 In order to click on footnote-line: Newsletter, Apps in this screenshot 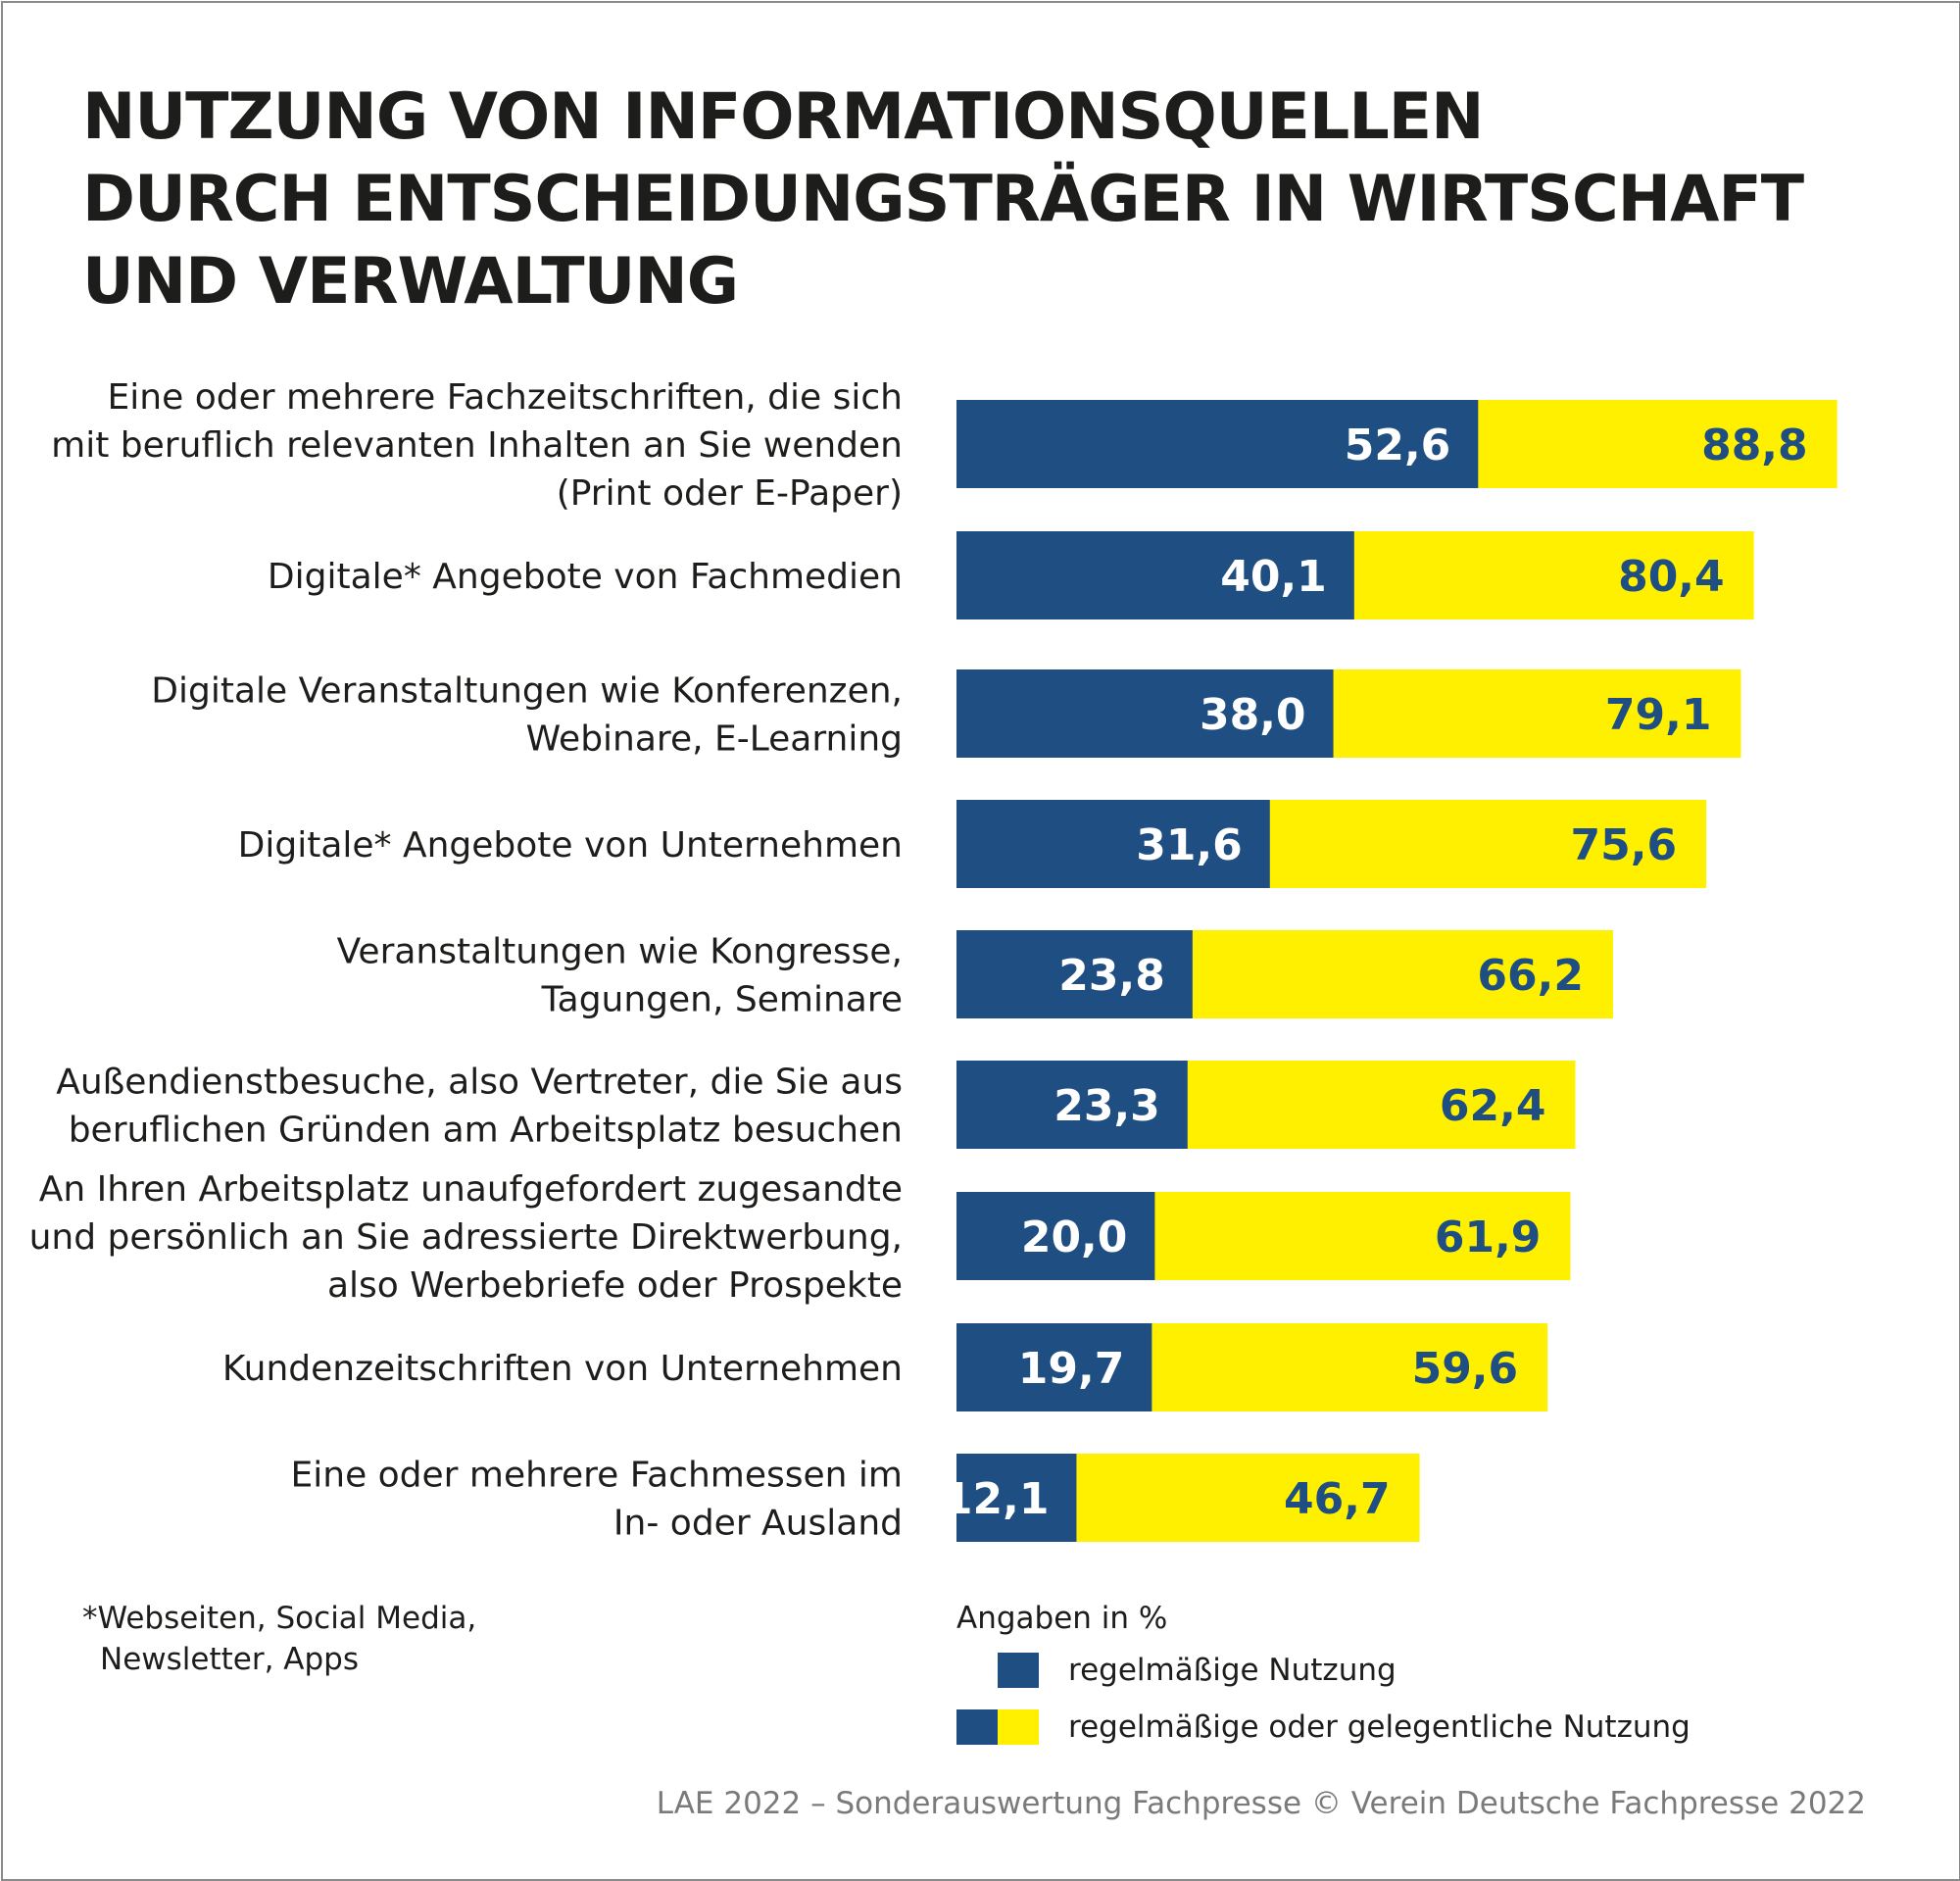, I will do `click(229, 1659)`.